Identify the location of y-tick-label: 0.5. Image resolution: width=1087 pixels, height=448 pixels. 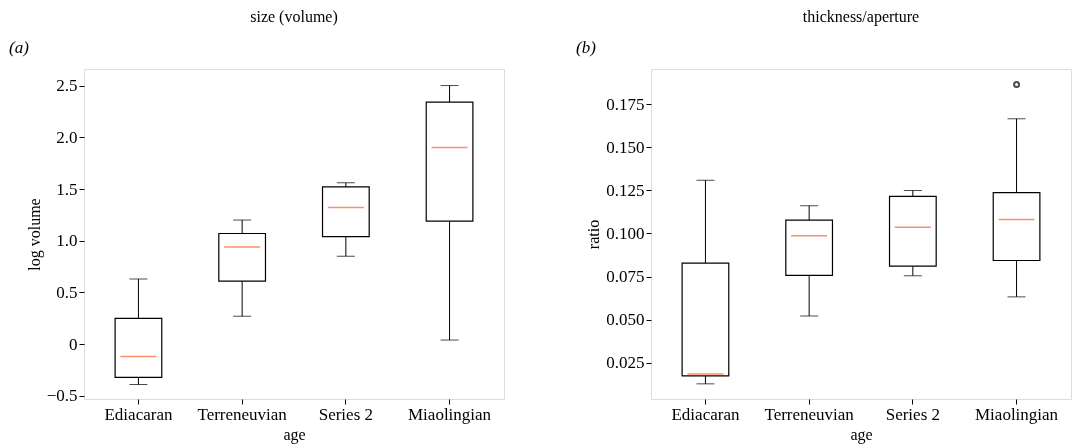
(67, 292).